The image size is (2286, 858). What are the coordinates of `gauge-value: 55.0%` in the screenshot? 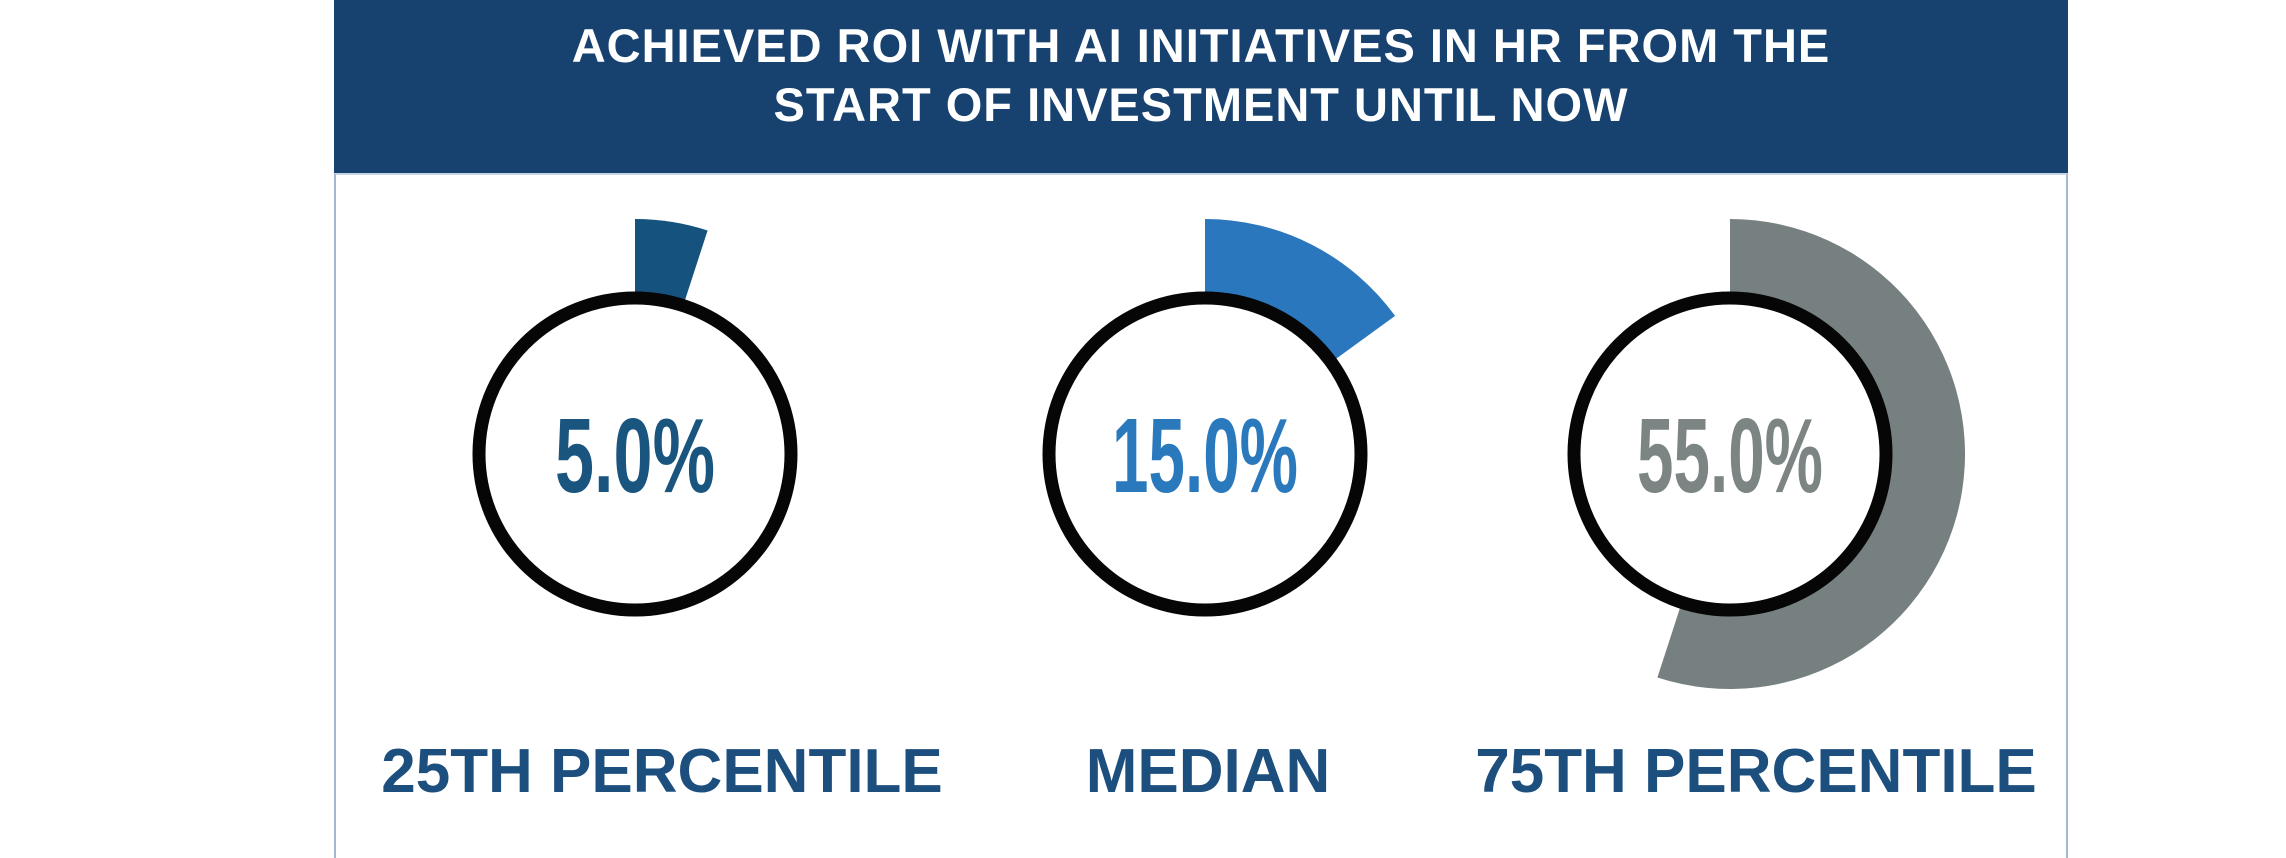 It's located at (1730, 456).